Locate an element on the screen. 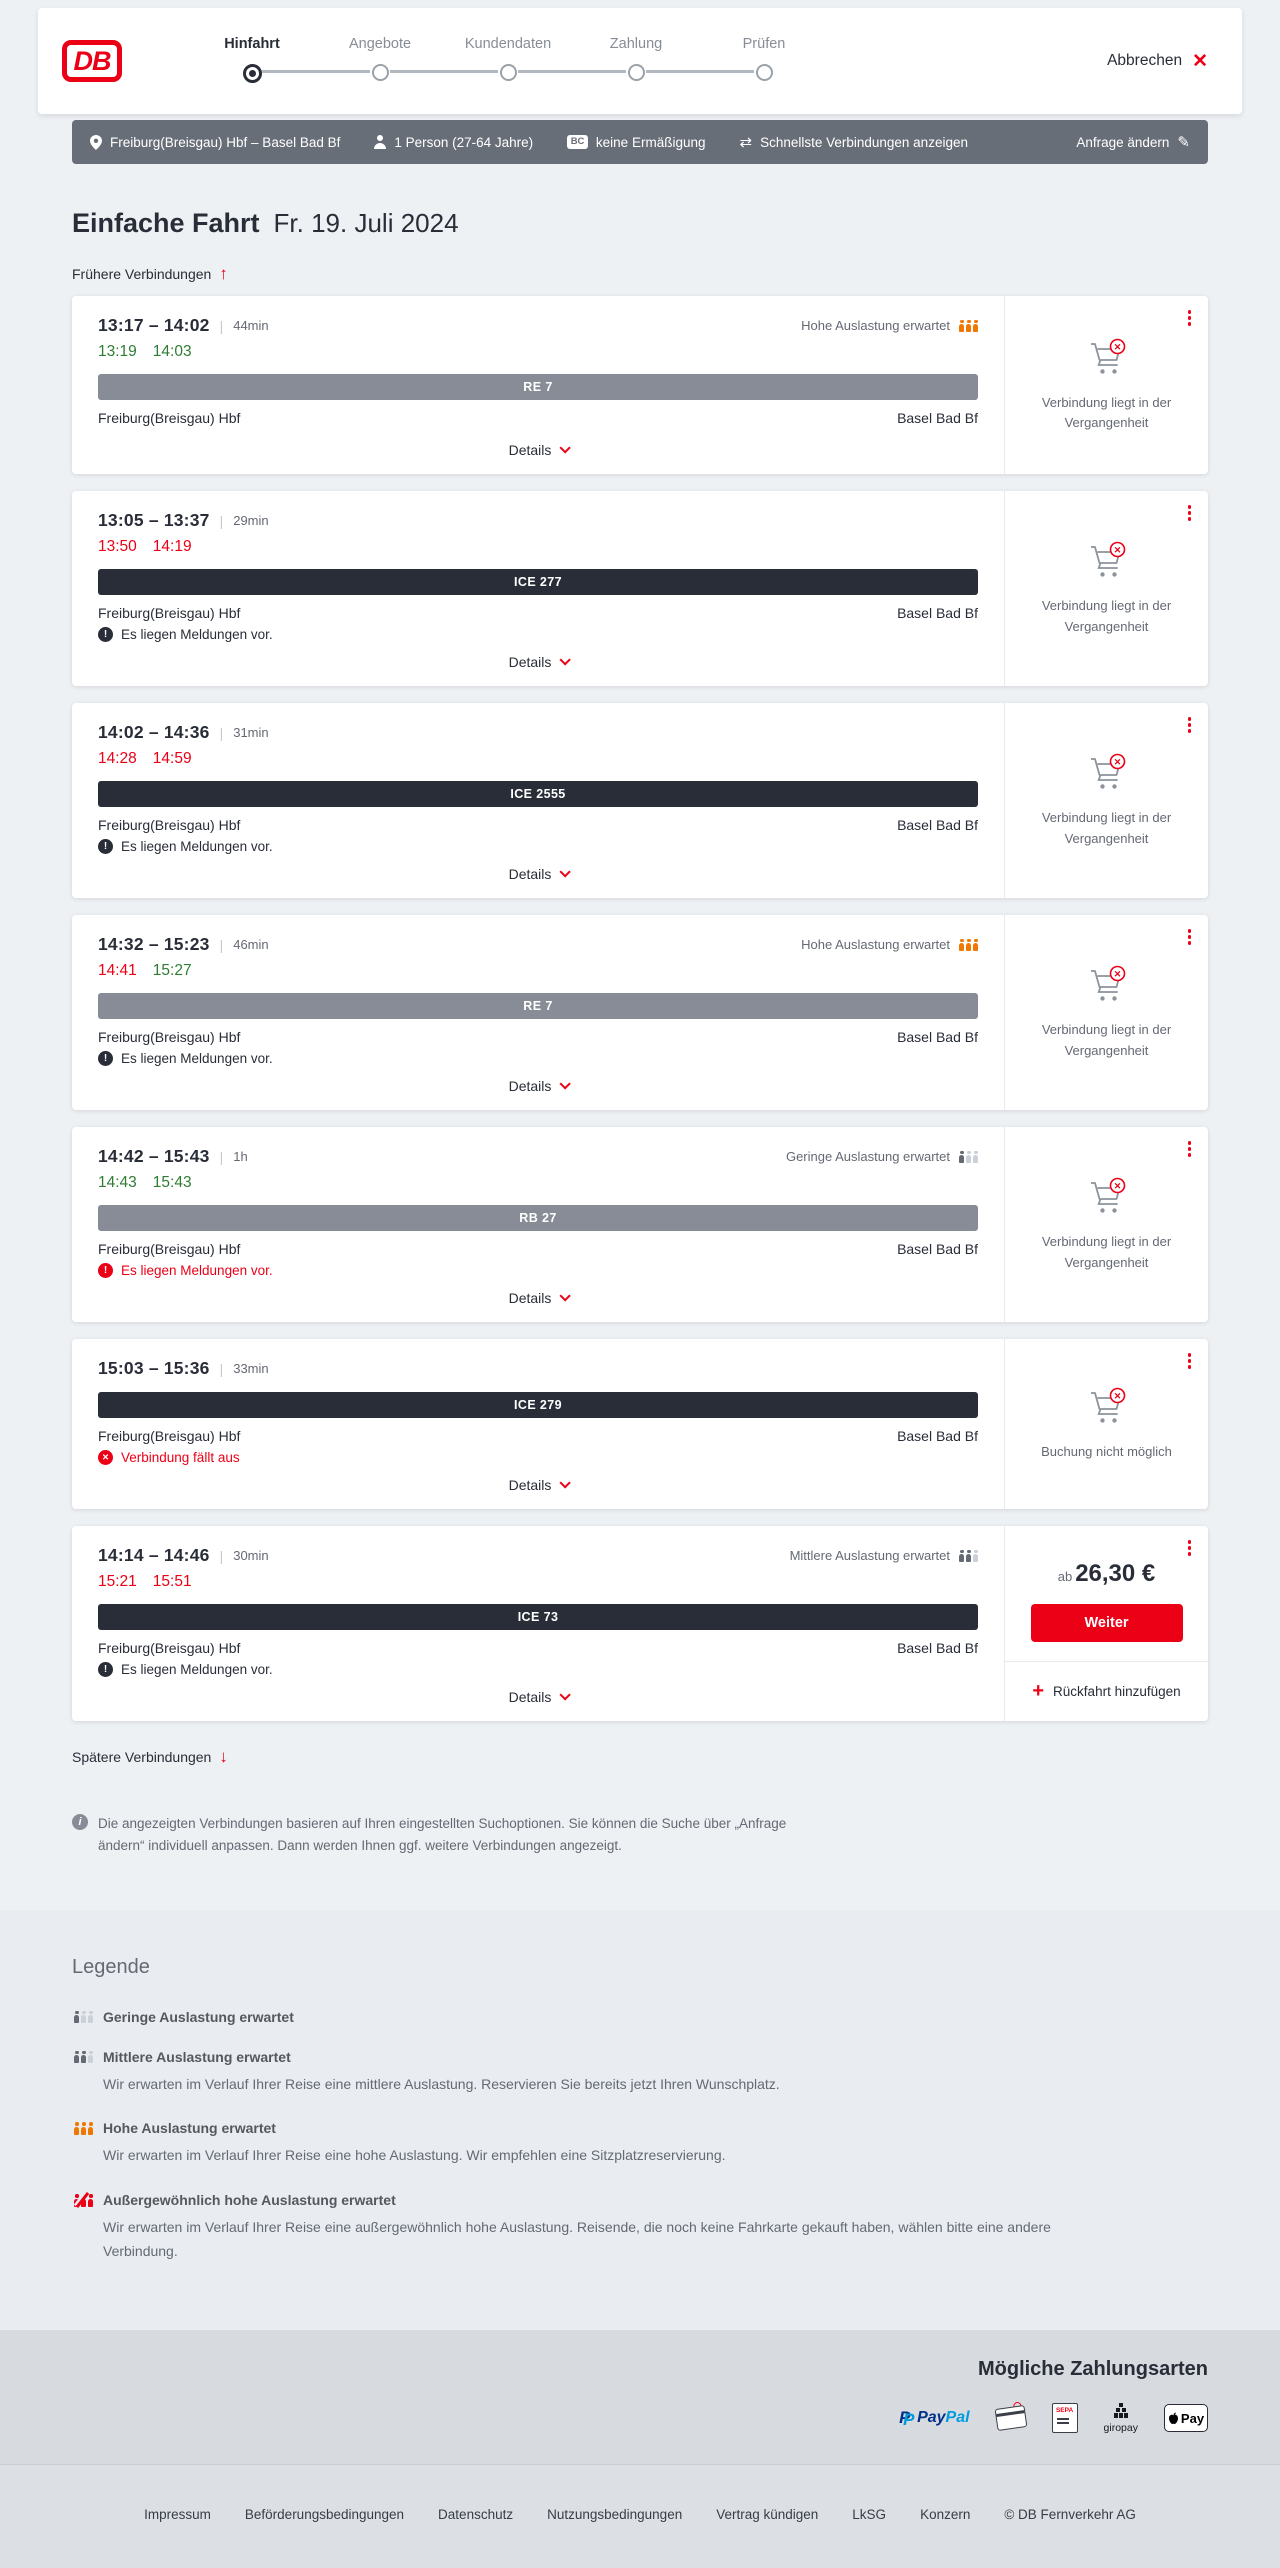  destination-station: Basel Bad Bf is located at coordinates (937, 418).